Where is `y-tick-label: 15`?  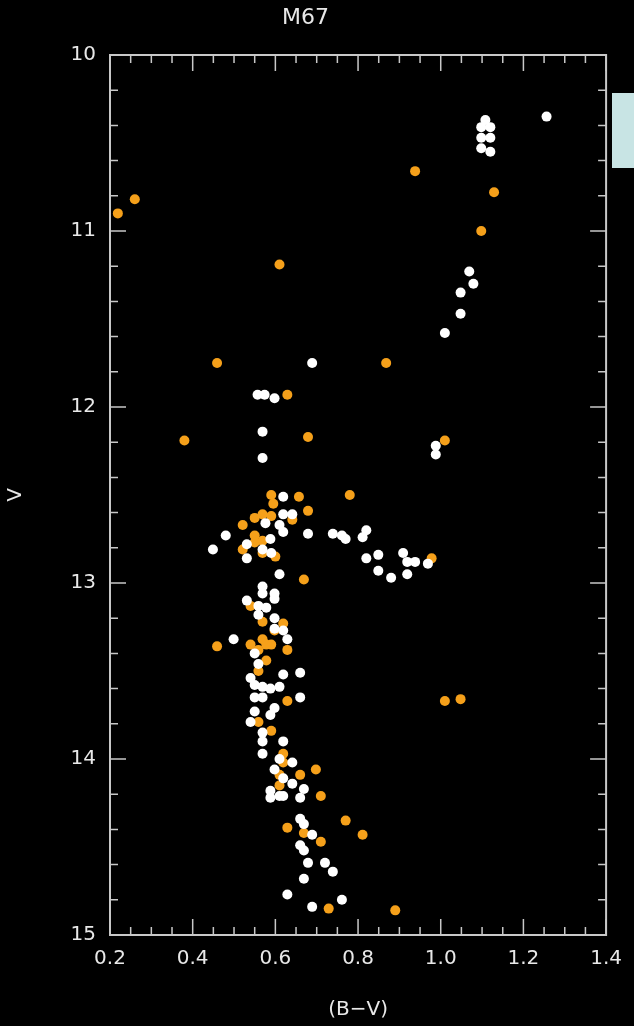 y-tick-label: 15 is located at coordinates (83, 933).